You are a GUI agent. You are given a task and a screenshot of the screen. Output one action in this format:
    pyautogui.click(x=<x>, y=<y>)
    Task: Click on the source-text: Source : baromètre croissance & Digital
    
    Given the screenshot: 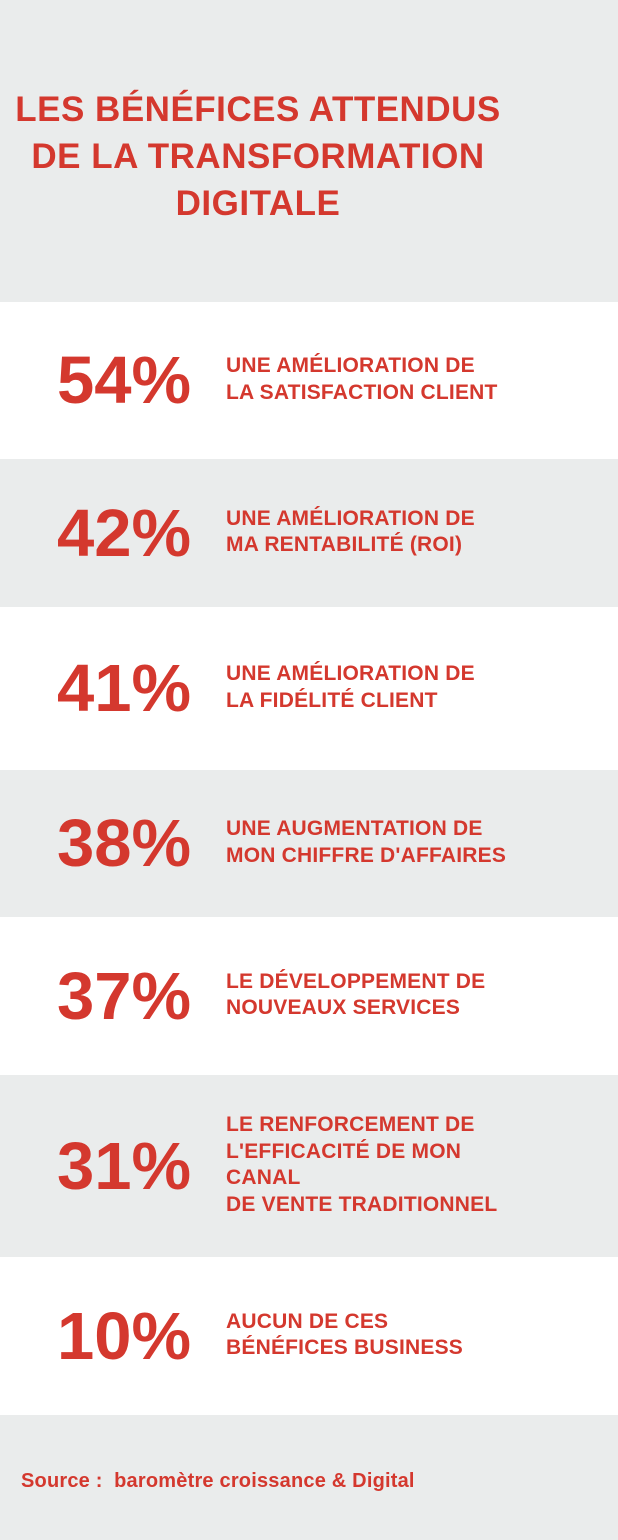 What is the action you would take?
    pyautogui.click(x=218, y=1481)
    